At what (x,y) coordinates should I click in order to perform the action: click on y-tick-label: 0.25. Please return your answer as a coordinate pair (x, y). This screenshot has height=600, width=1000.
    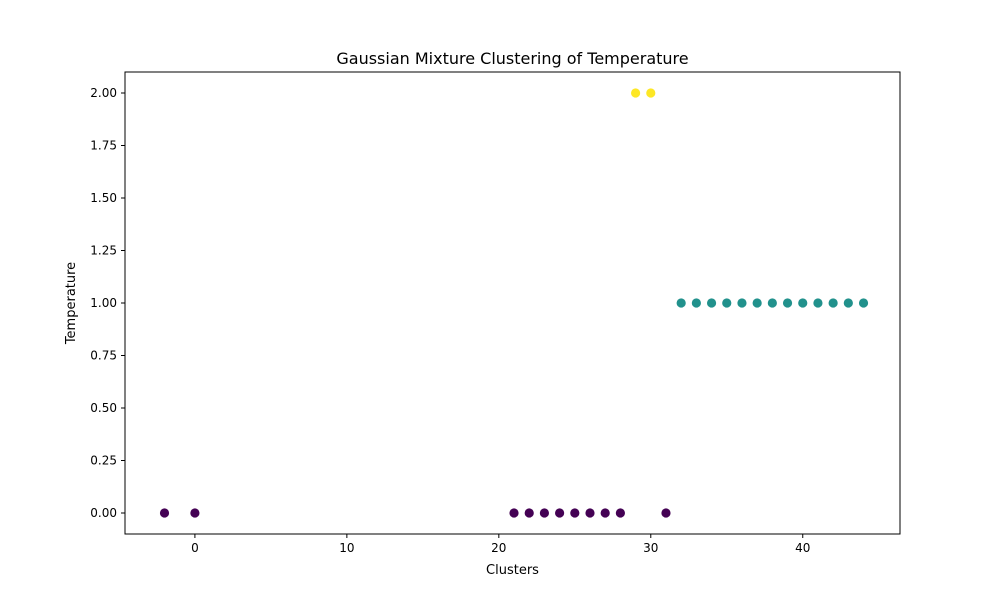
    Looking at the image, I should click on (103, 461).